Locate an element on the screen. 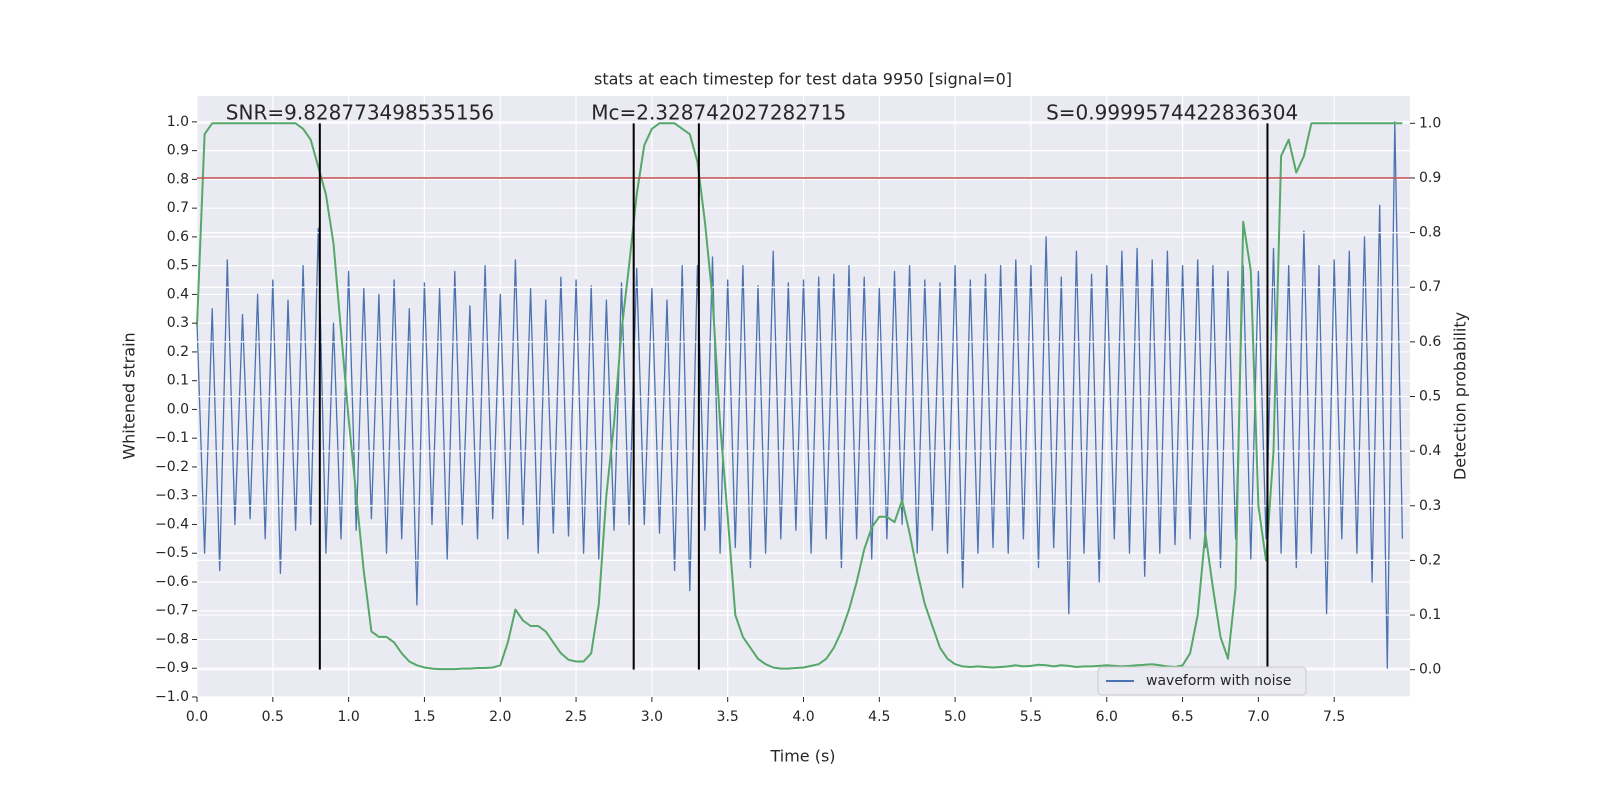 This screenshot has height=804, width=1600. y-tick-label: −0.4 is located at coordinates (172, 524).